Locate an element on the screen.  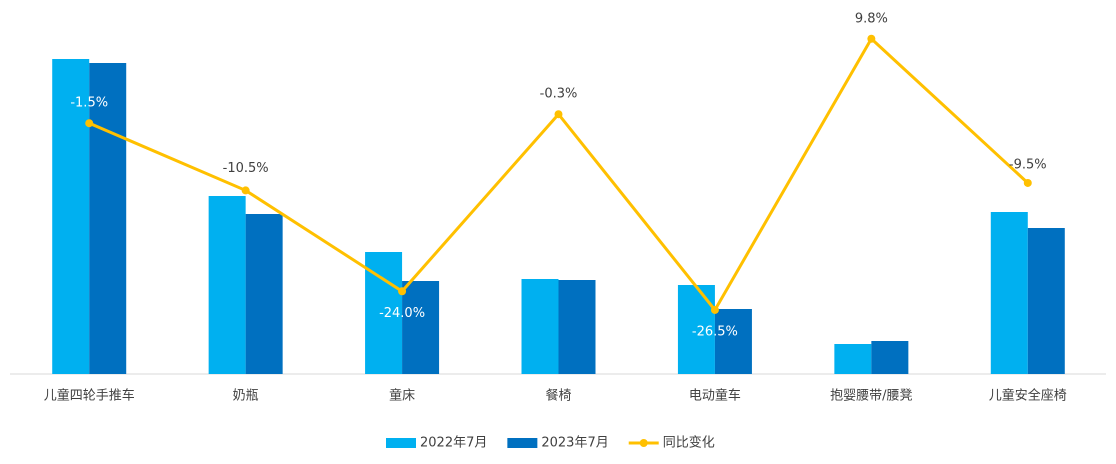
data-label: 9.8% is located at coordinates (871, 18).